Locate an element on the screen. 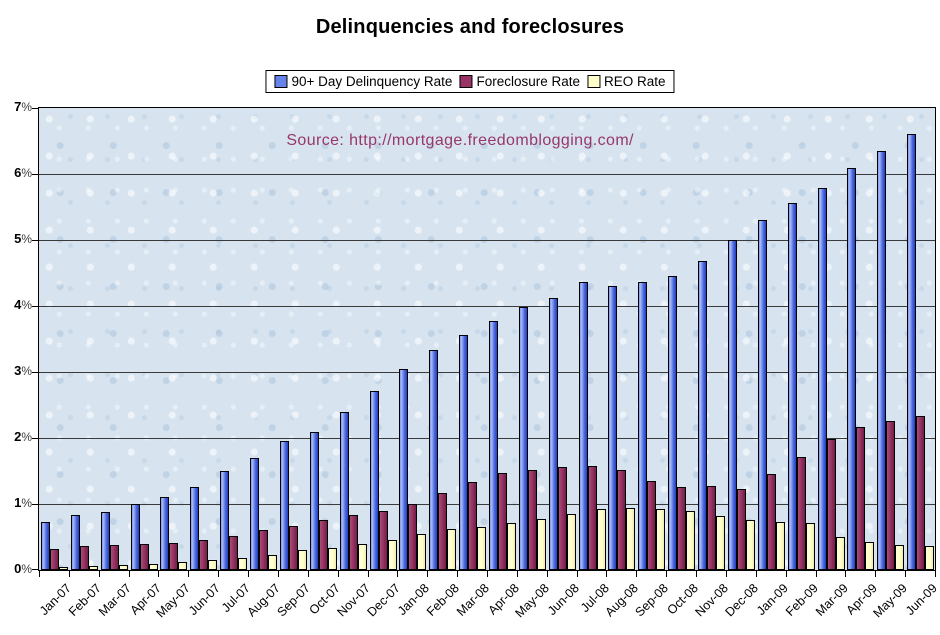 This screenshot has height=635, width=940. y-axis-label: 2% is located at coordinates (23, 436).